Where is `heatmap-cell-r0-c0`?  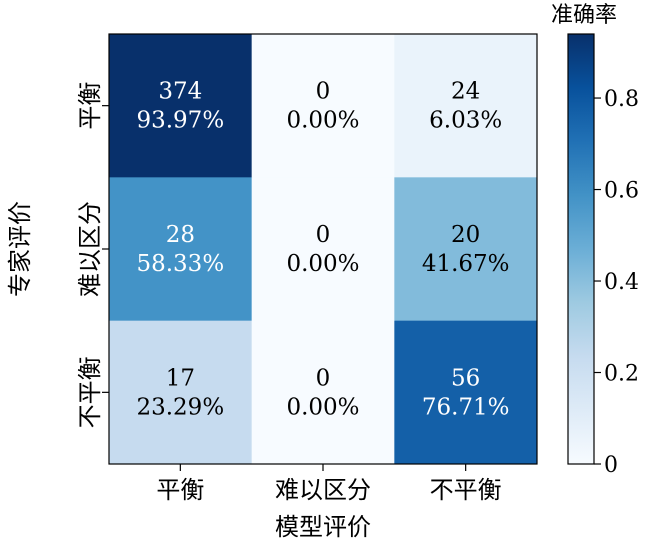 heatmap-cell-r0-c0 is located at coordinates (181, 106).